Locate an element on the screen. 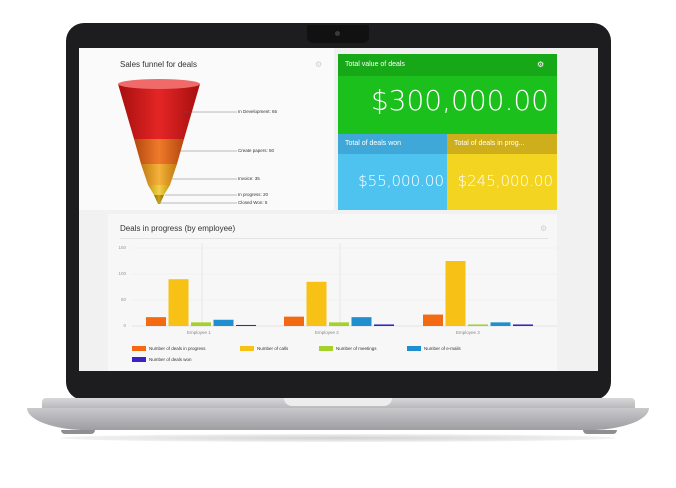 The height and width of the screenshot is (488, 676). x-category-label: Employee 2 is located at coordinates (327, 332).